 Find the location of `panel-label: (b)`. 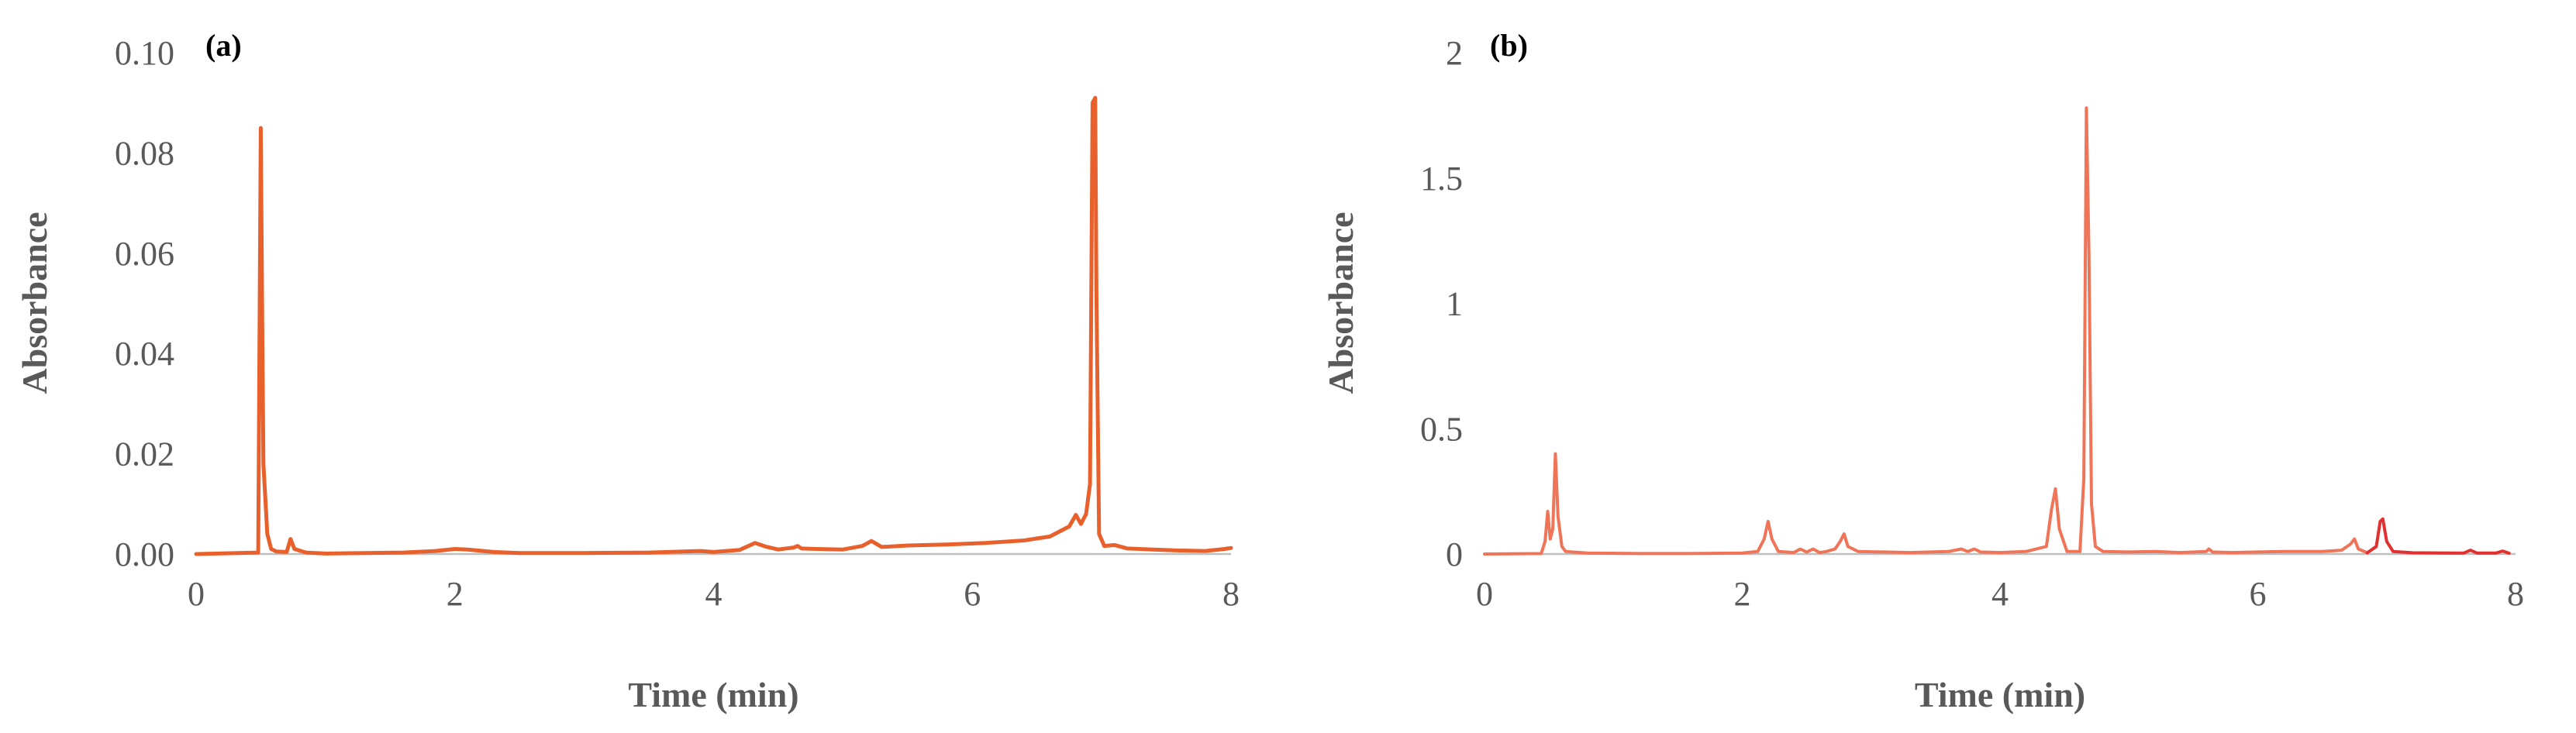

panel-label: (b) is located at coordinates (1509, 45).